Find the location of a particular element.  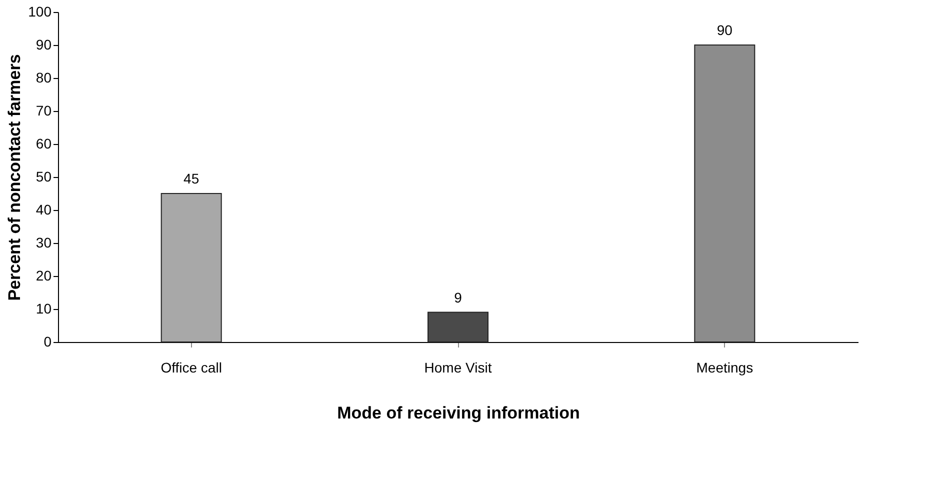

data-label: 90 is located at coordinates (724, 30).